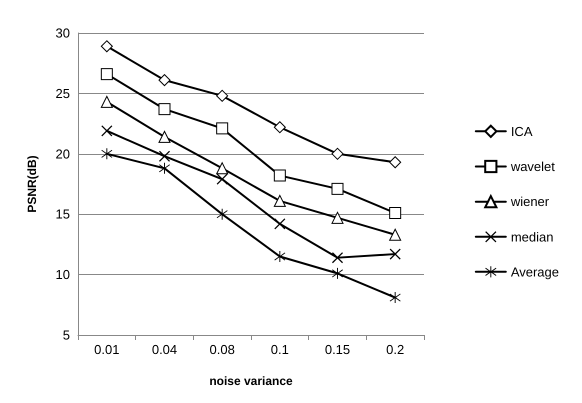 The image size is (582, 403). What do you see at coordinates (222, 349) in the screenshot?
I see `x-tick-label: 0.08` at bounding box center [222, 349].